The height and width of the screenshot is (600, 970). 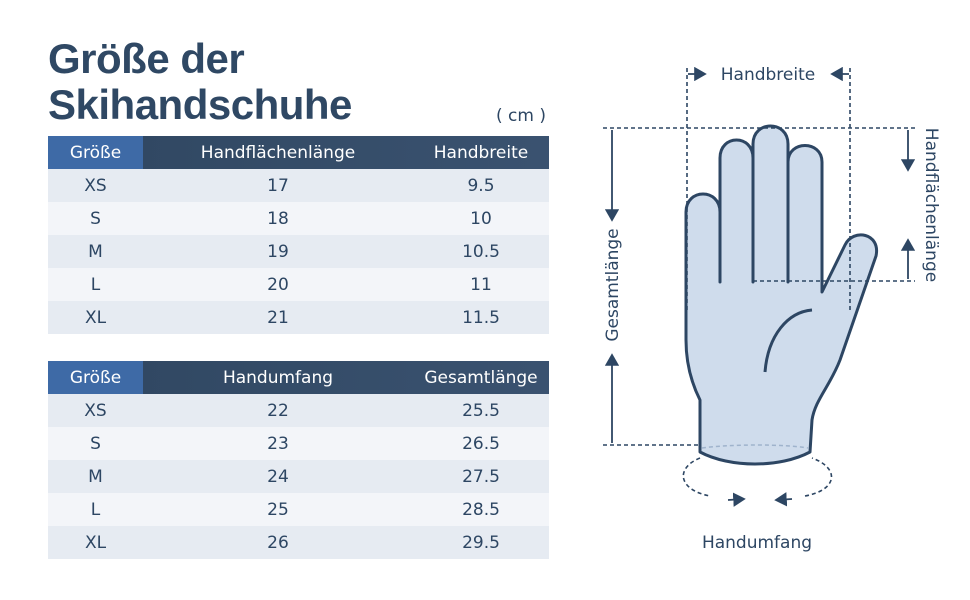 What do you see at coordinates (521, 116) in the screenshot?
I see `unit: ( cm )` at bounding box center [521, 116].